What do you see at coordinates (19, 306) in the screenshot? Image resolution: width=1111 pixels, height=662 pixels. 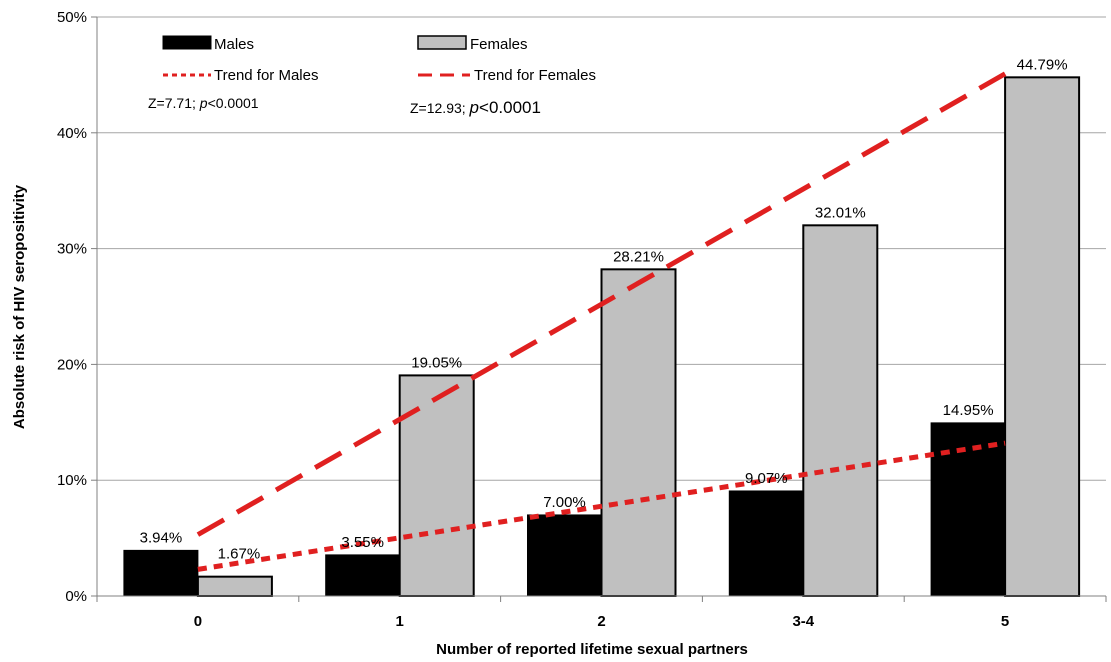 I see `y-axis-title: Absolute risk of HIV seropositivity` at bounding box center [19, 306].